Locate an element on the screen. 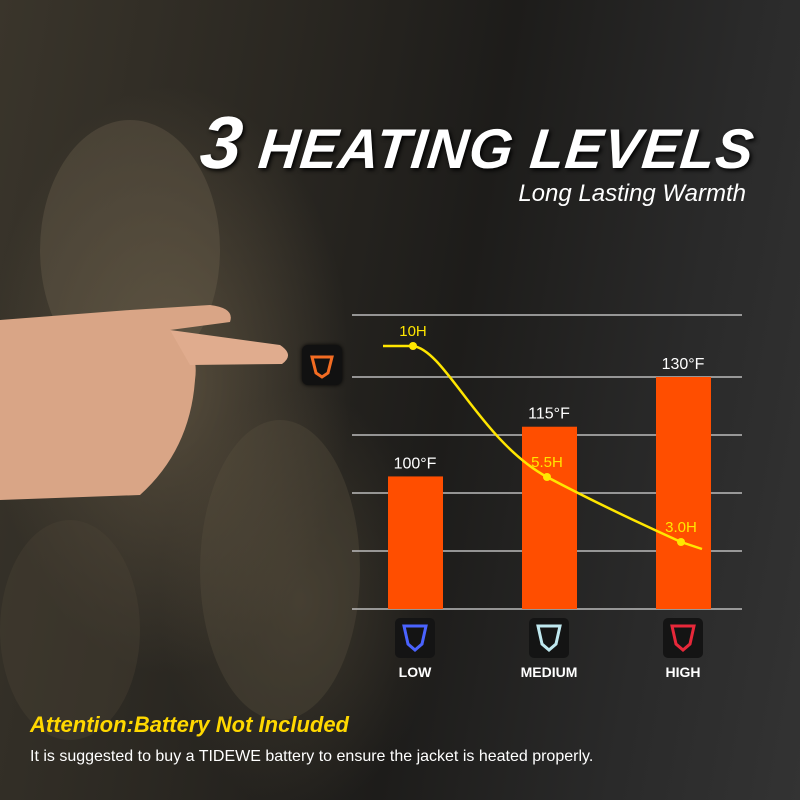  bar-high is located at coordinates (683, 493).